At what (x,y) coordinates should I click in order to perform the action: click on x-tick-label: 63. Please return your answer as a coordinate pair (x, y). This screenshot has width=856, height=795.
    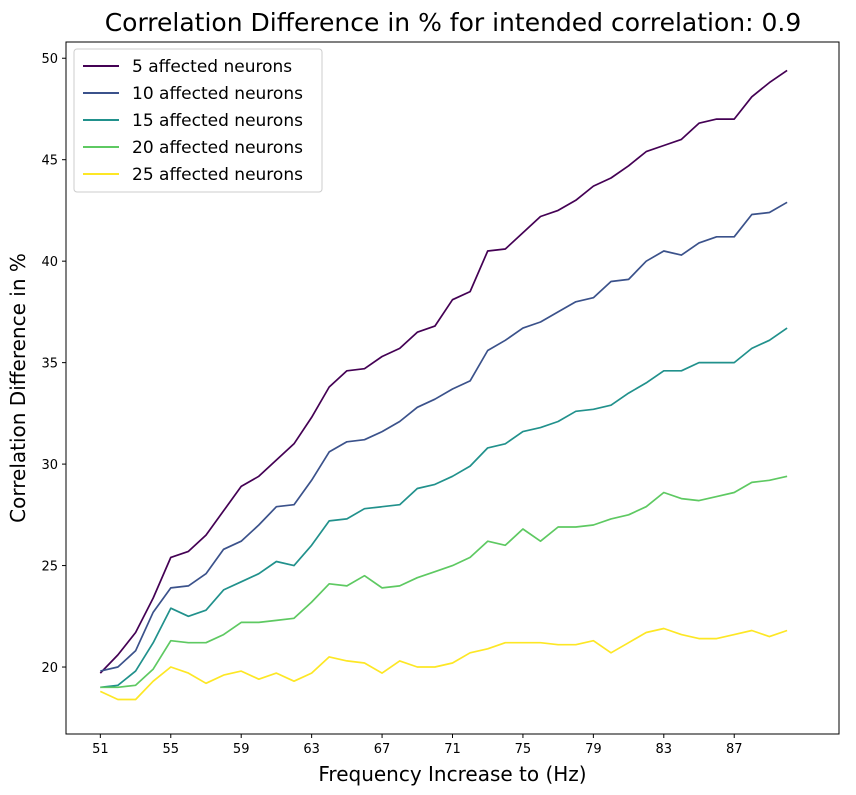
    Looking at the image, I should click on (311, 749).